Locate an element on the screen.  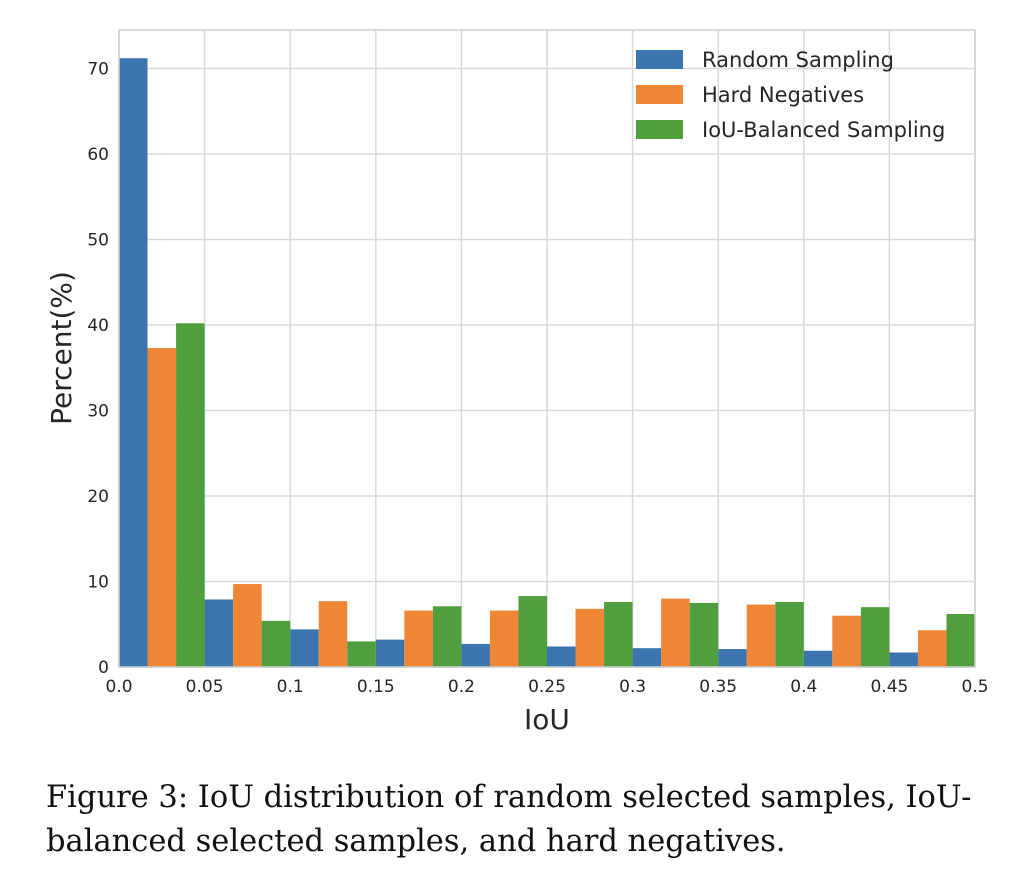
x-tick-label: 0.15 is located at coordinates (376, 687).